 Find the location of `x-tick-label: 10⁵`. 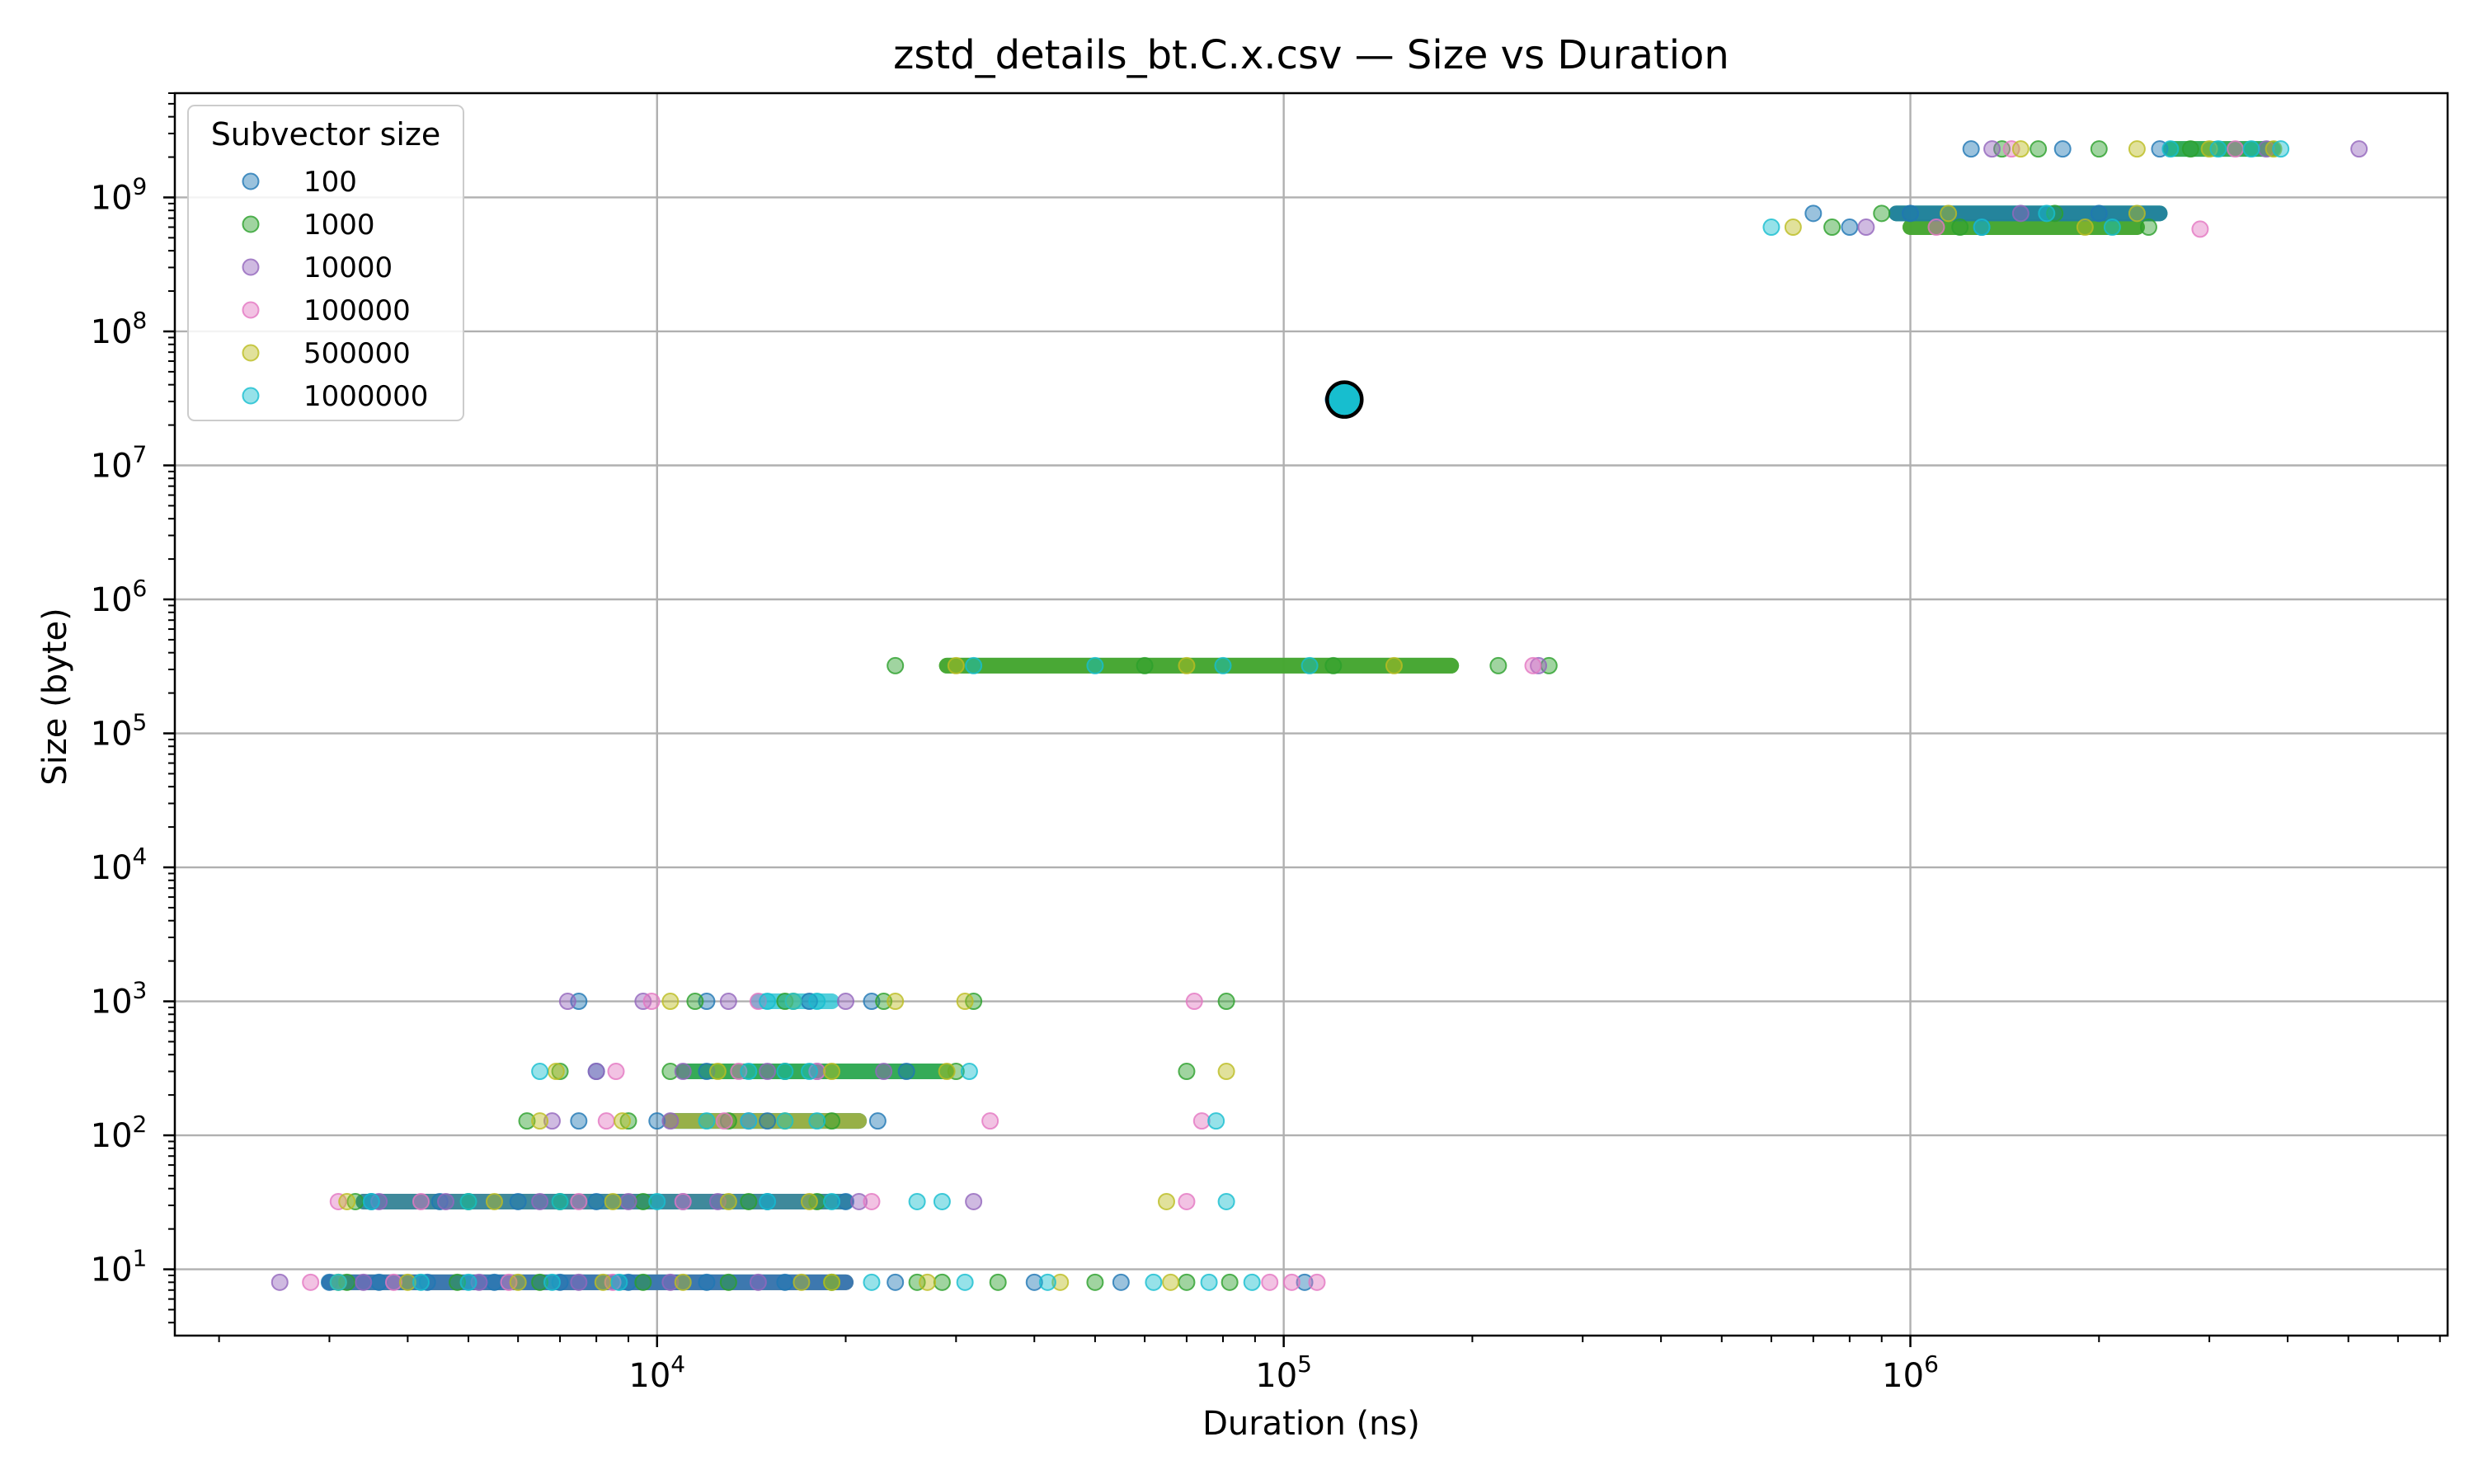

x-tick-label: 10⁵ is located at coordinates (1283, 1372).